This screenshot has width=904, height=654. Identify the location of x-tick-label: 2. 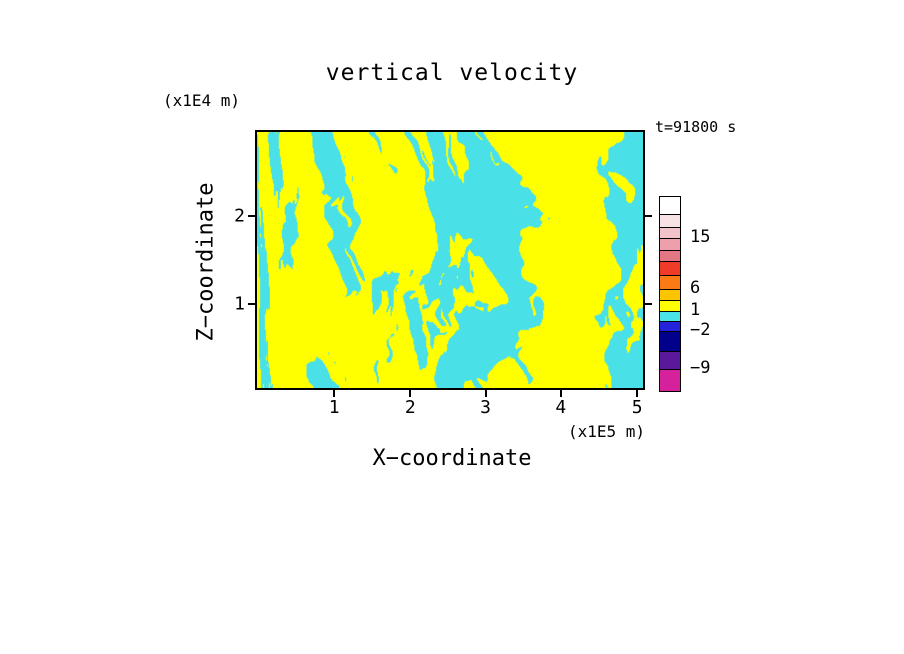
(410, 407).